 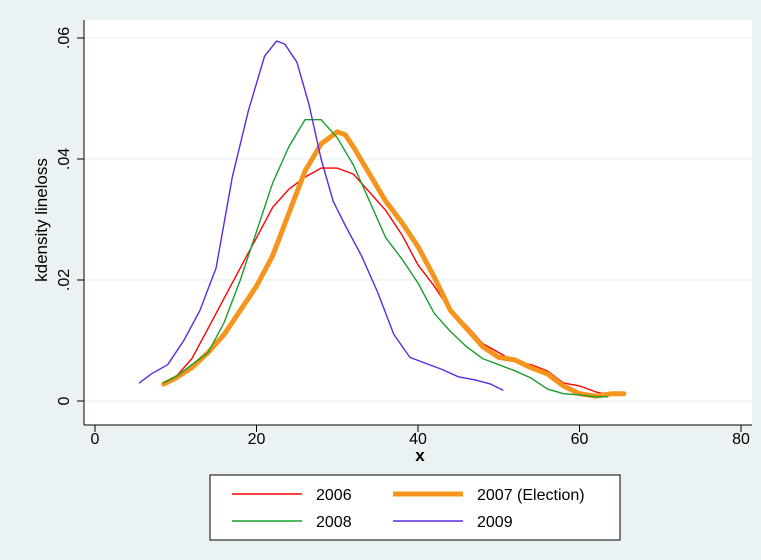 What do you see at coordinates (64, 400) in the screenshot?
I see `y-tick-label: 0` at bounding box center [64, 400].